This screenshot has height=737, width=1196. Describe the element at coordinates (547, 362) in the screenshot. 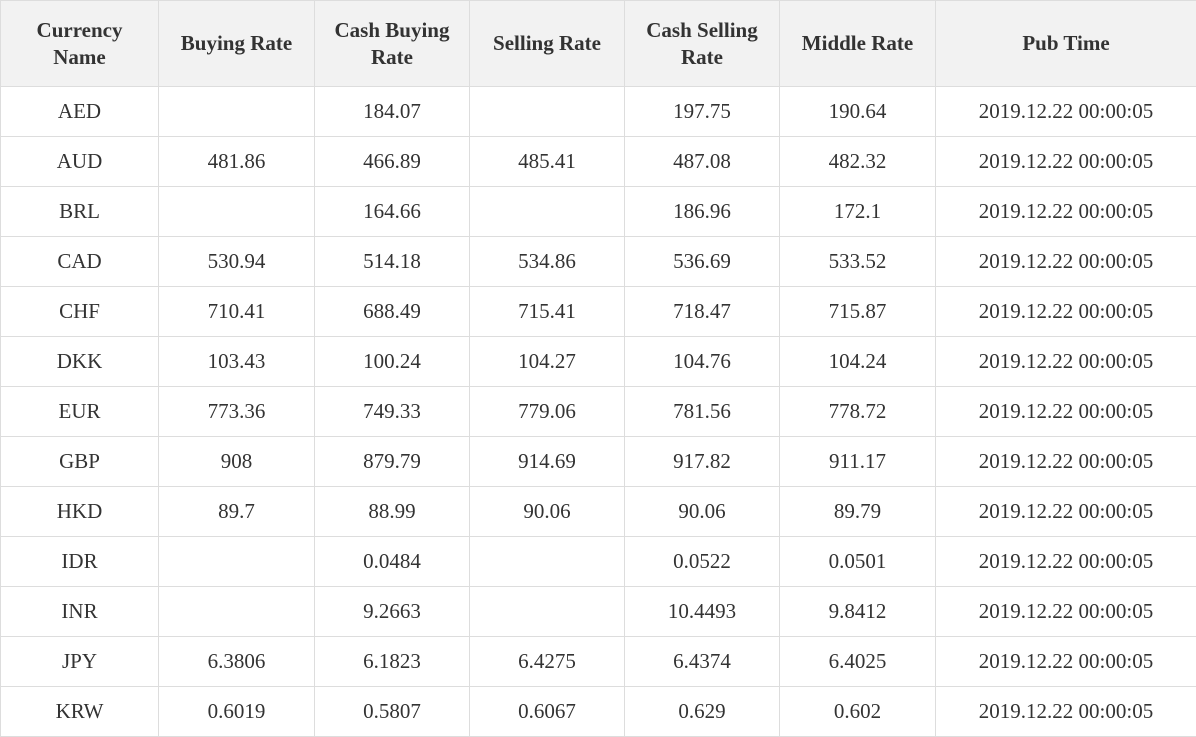

I see `cell-selling-rate: 104.27` at that location.